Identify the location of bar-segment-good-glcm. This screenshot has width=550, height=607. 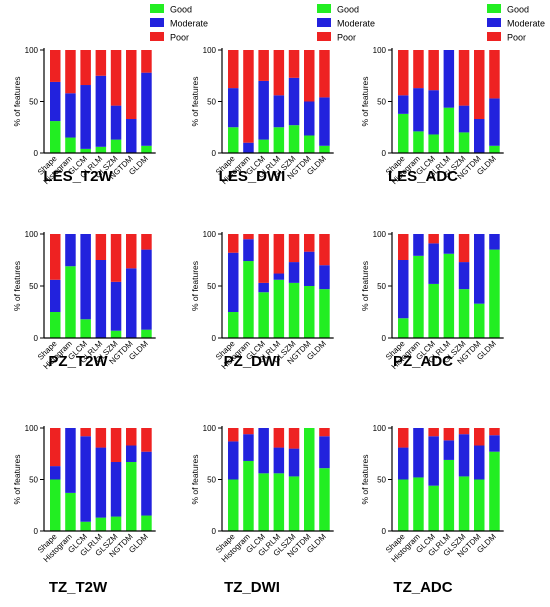
(433, 310).